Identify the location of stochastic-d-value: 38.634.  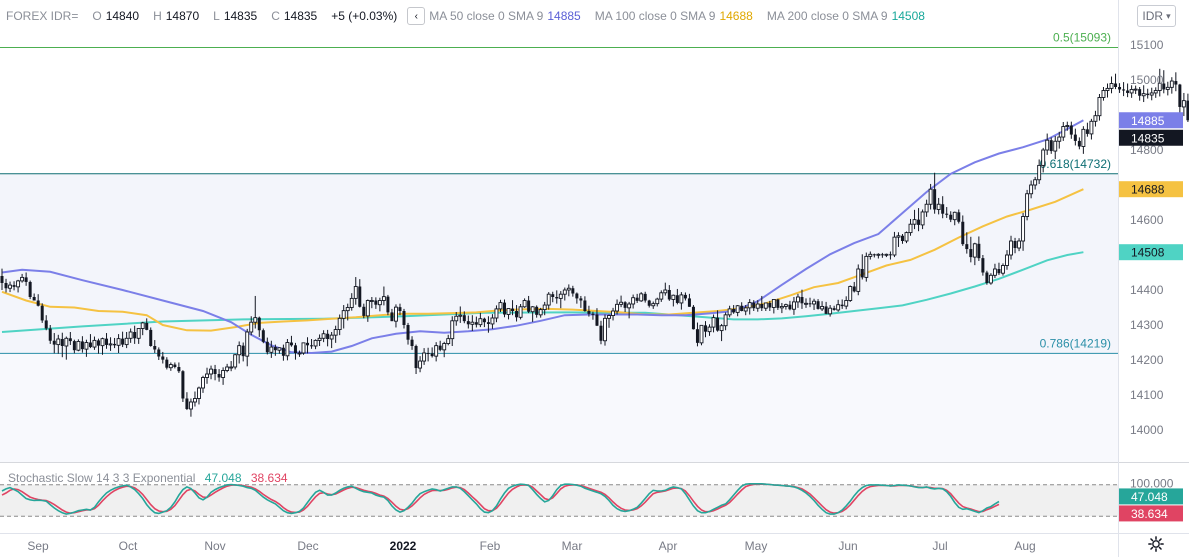
(269, 478).